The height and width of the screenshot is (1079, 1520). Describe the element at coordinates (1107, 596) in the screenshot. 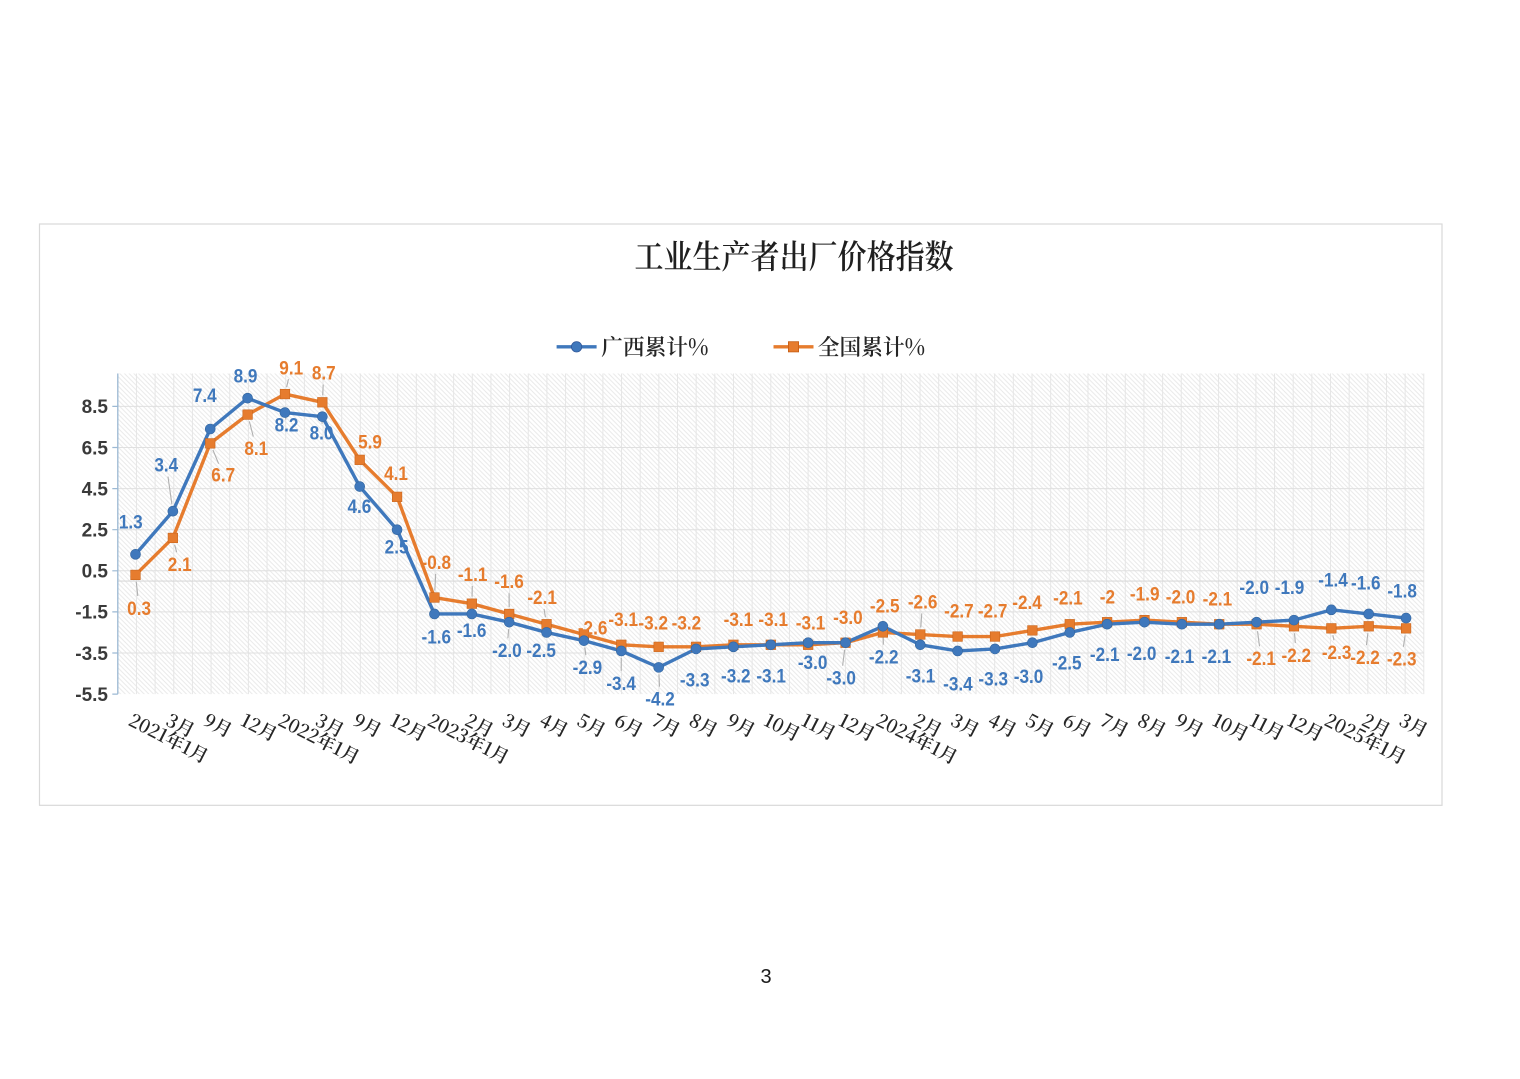

I see `svg-text: -2` at that location.